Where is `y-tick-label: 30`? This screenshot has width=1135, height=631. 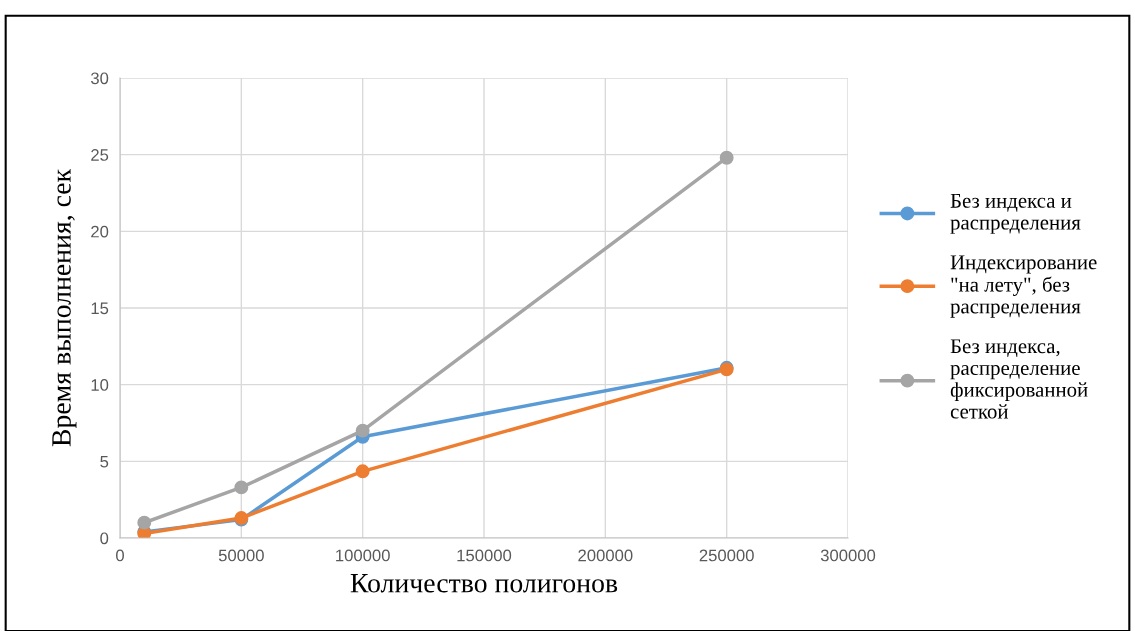
y-tick-label: 30 is located at coordinates (99, 78).